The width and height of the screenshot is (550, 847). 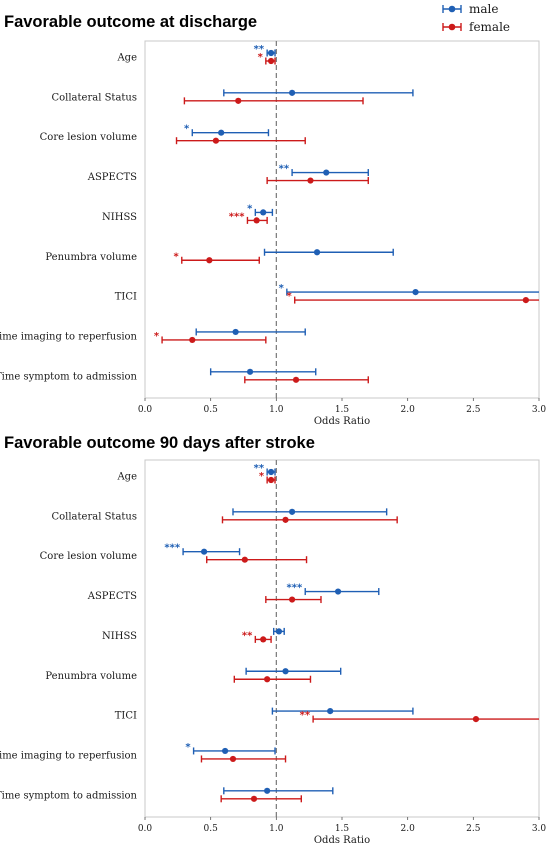 I want to click on legend-male-label: male, so click(x=483, y=9).